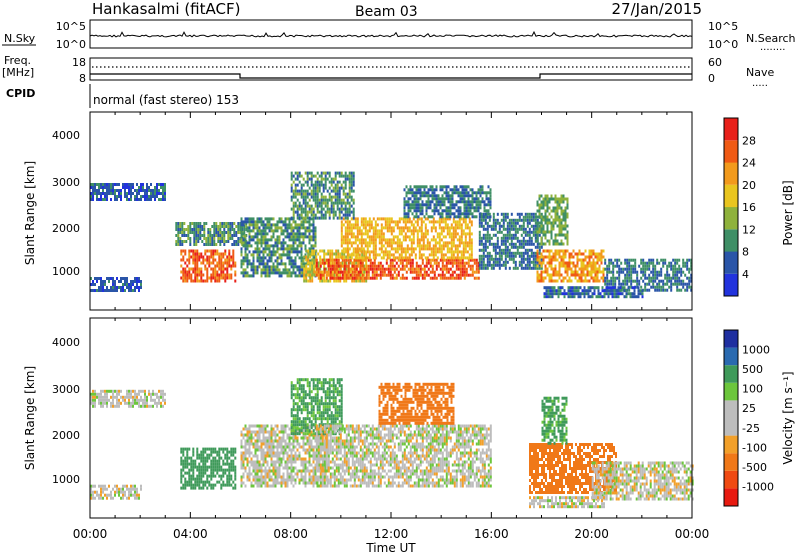  Describe the element at coordinates (93, 498) in the screenshot. I see `velocity-cell-r1` at that location.